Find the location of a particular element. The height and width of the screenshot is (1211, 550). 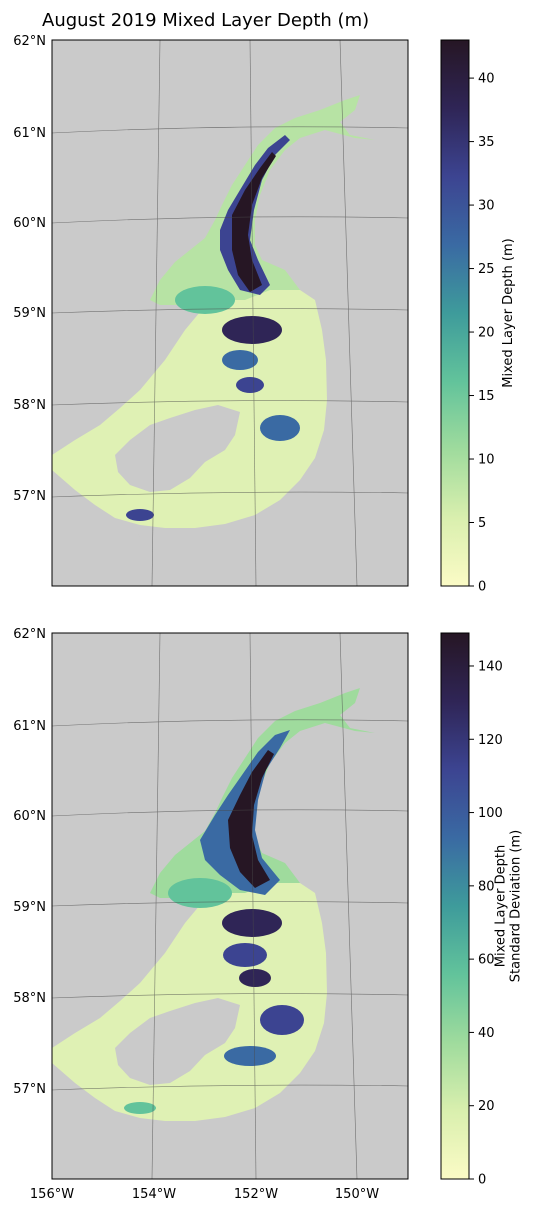

colorbar-tick-label: 25 is located at coordinates (486, 269).